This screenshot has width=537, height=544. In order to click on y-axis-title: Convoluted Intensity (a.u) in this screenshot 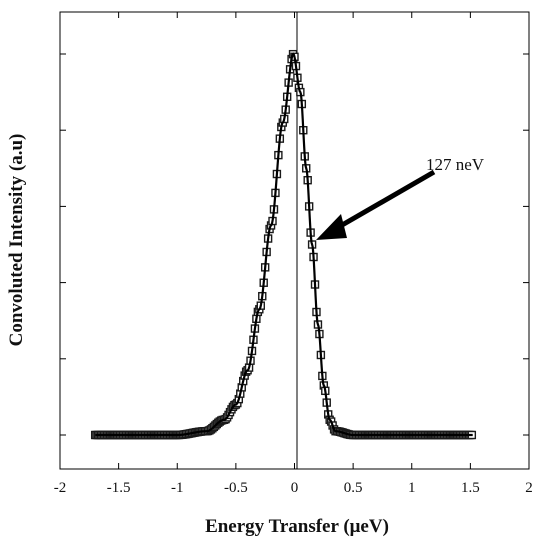, I will do `click(16, 240)`.